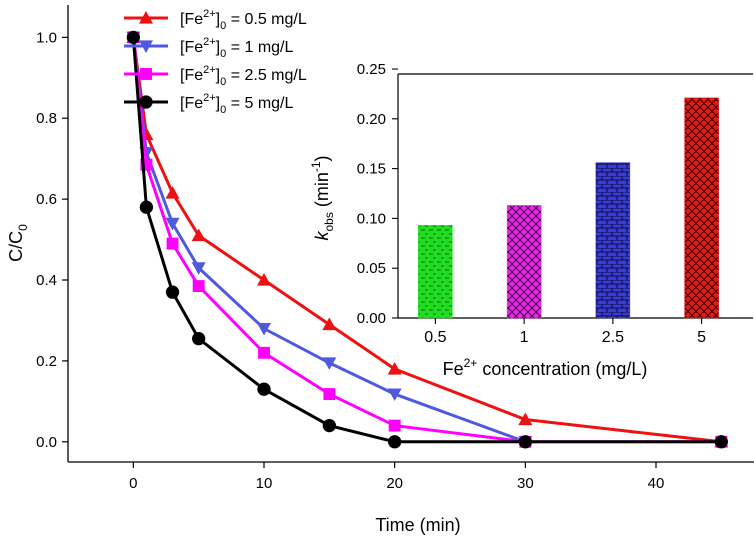  Describe the element at coordinates (243, 20) in the screenshot. I see `legend-label: [Fe2+]0 = 0.5 mg/L` at that location.